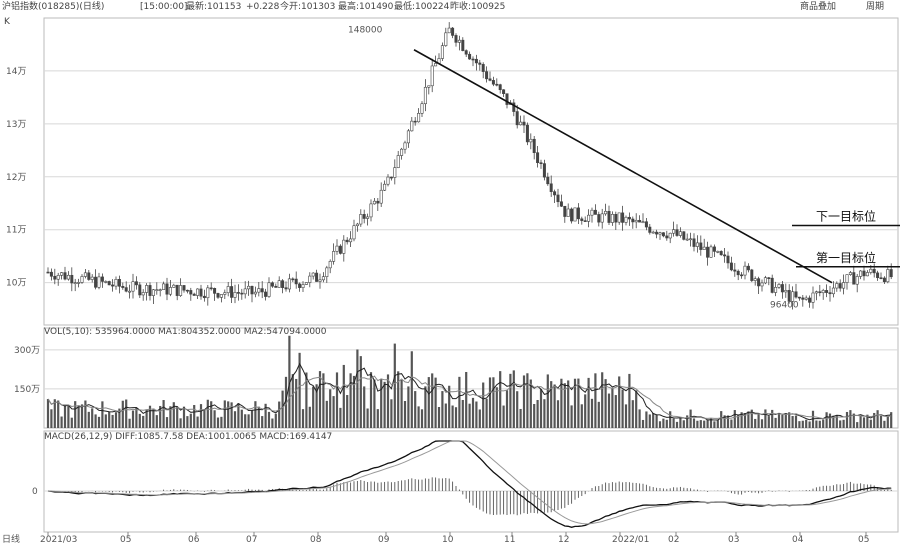 The height and width of the screenshot is (545, 900). Describe the element at coordinates (478, 7) in the screenshot. I see `quote-prev-close: 昨收:100925` at that location.